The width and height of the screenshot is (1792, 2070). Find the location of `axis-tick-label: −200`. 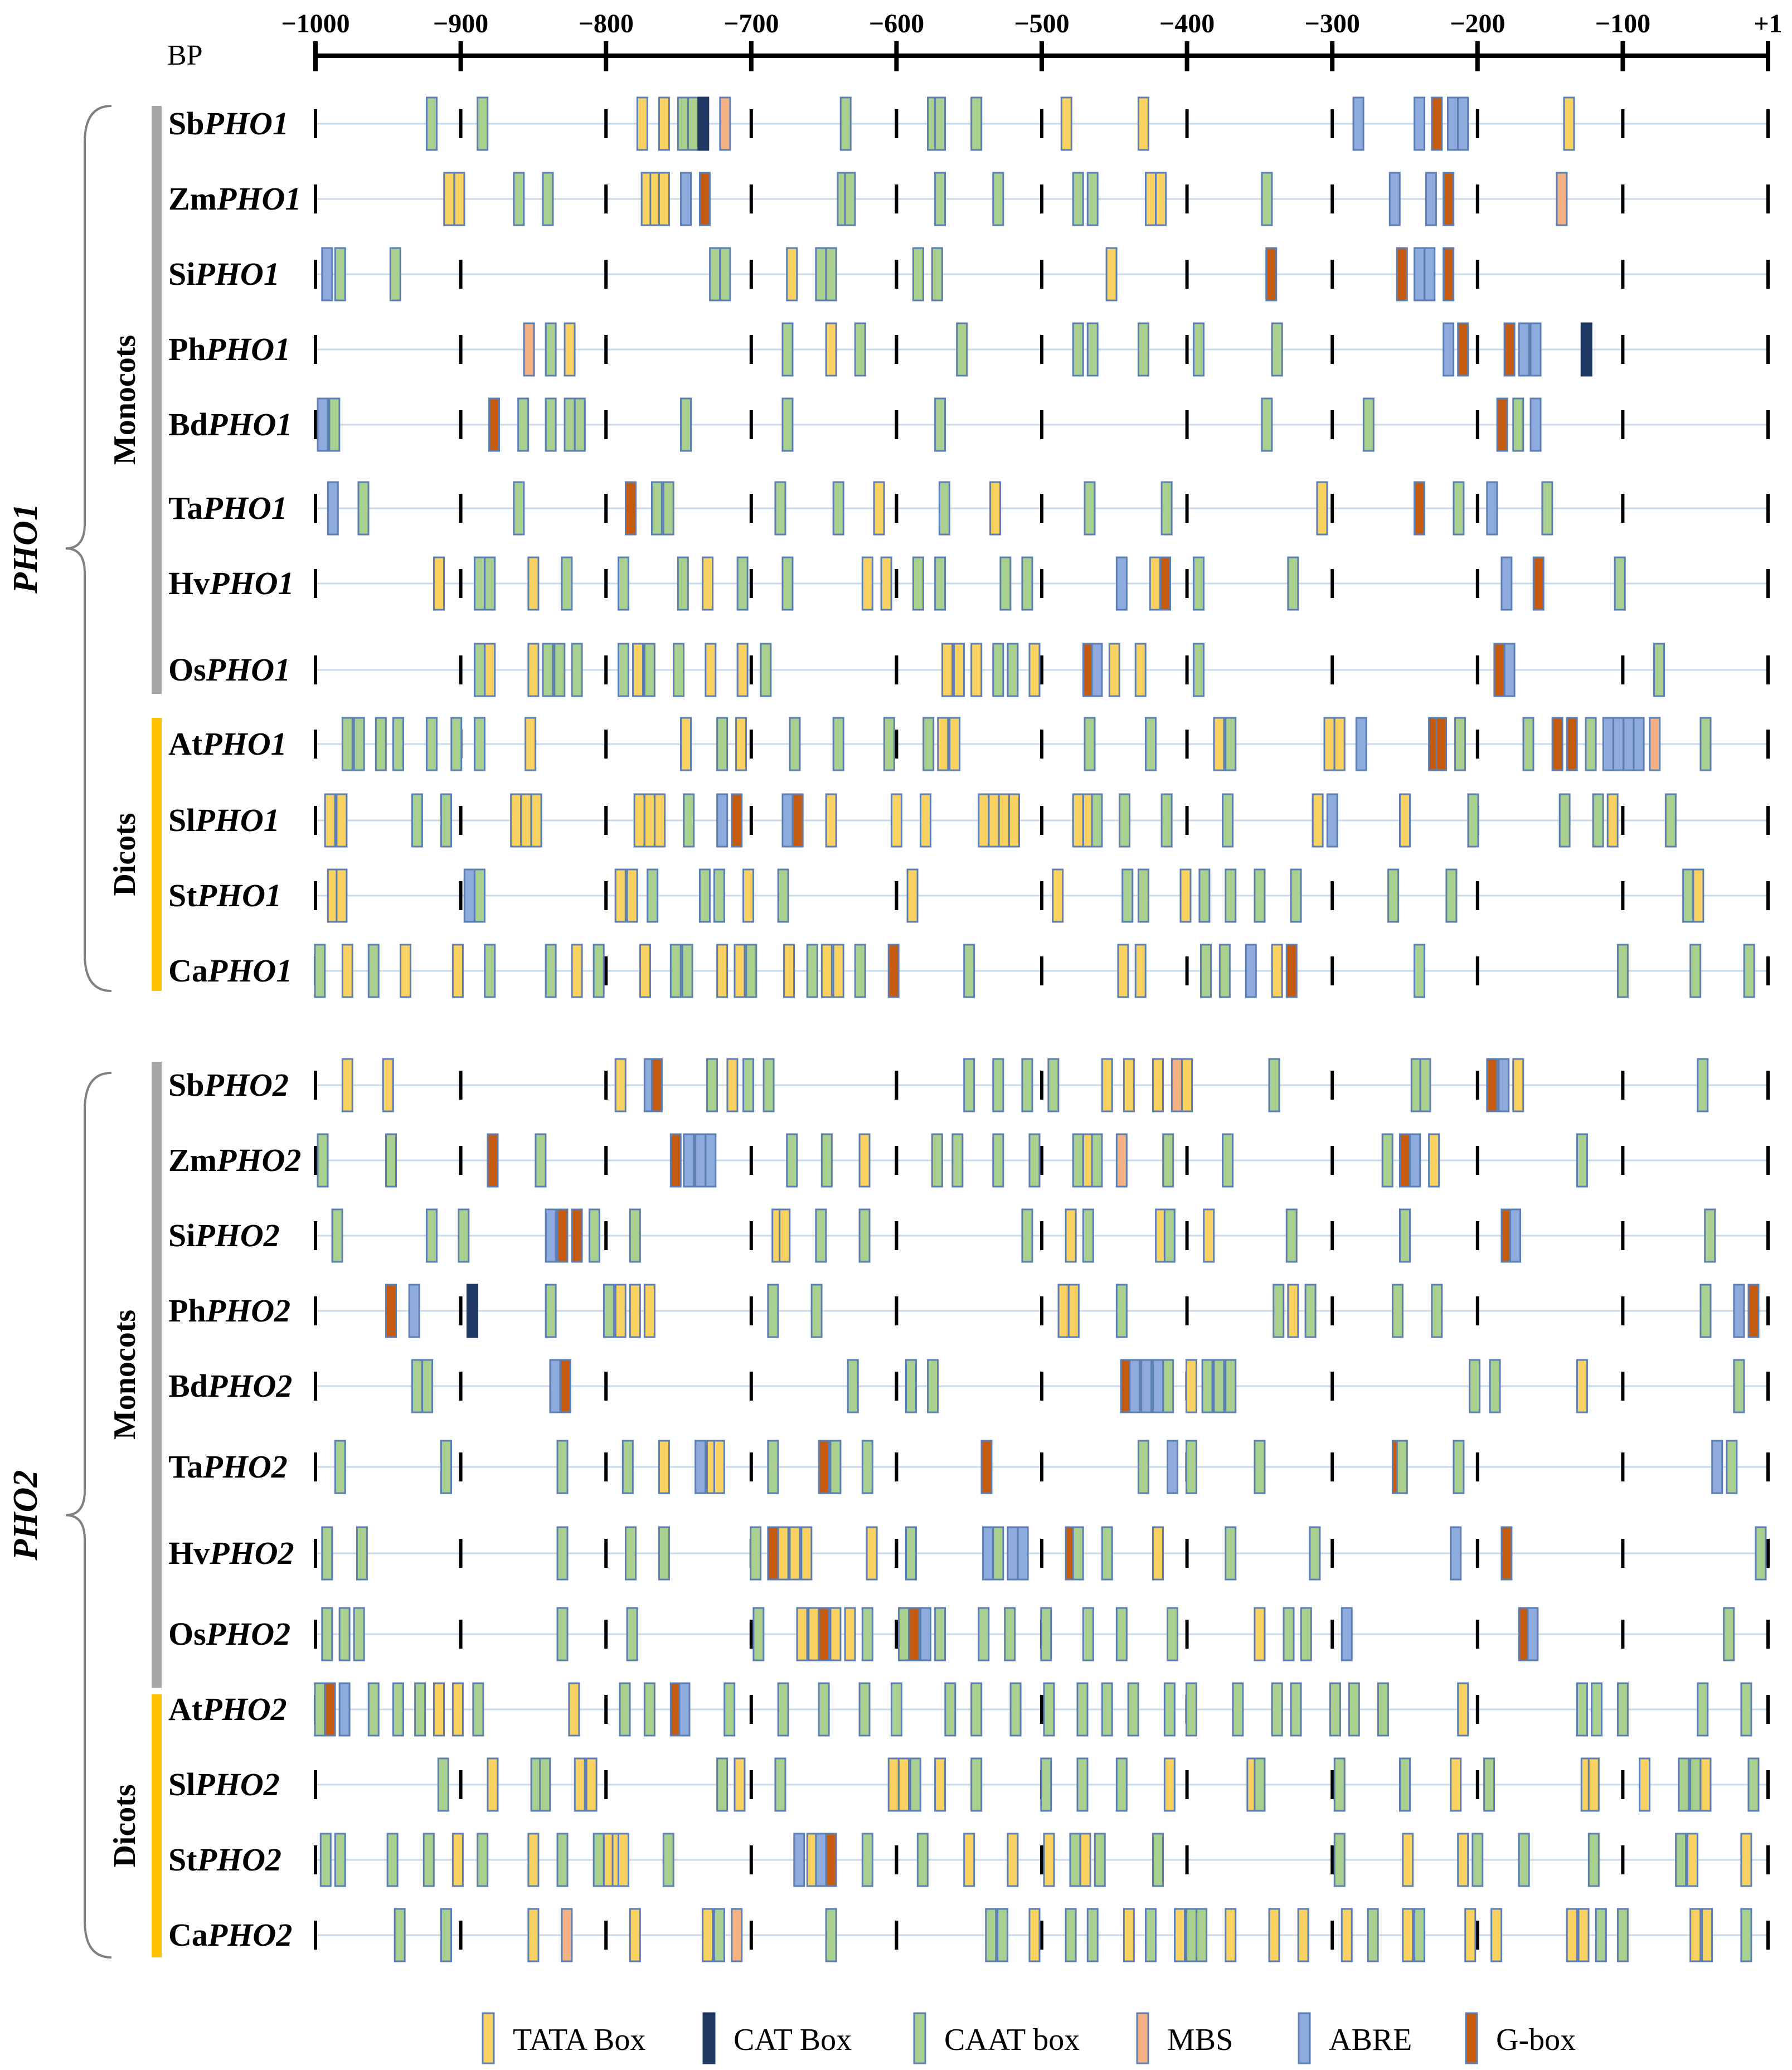

axis-tick-label: −200 is located at coordinates (1477, 23).